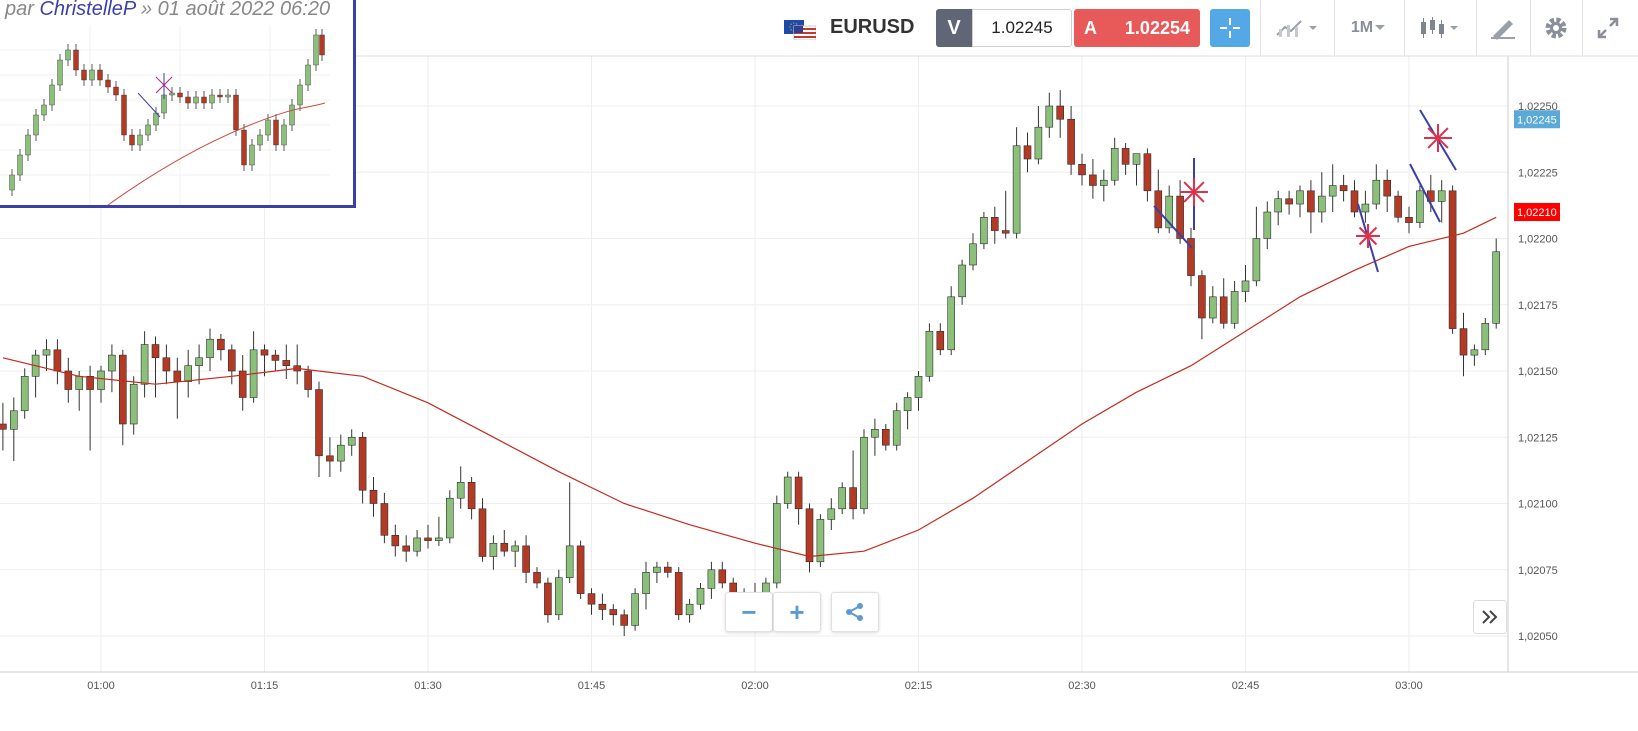  I want to click on fullscreen-button, so click(1608, 28).